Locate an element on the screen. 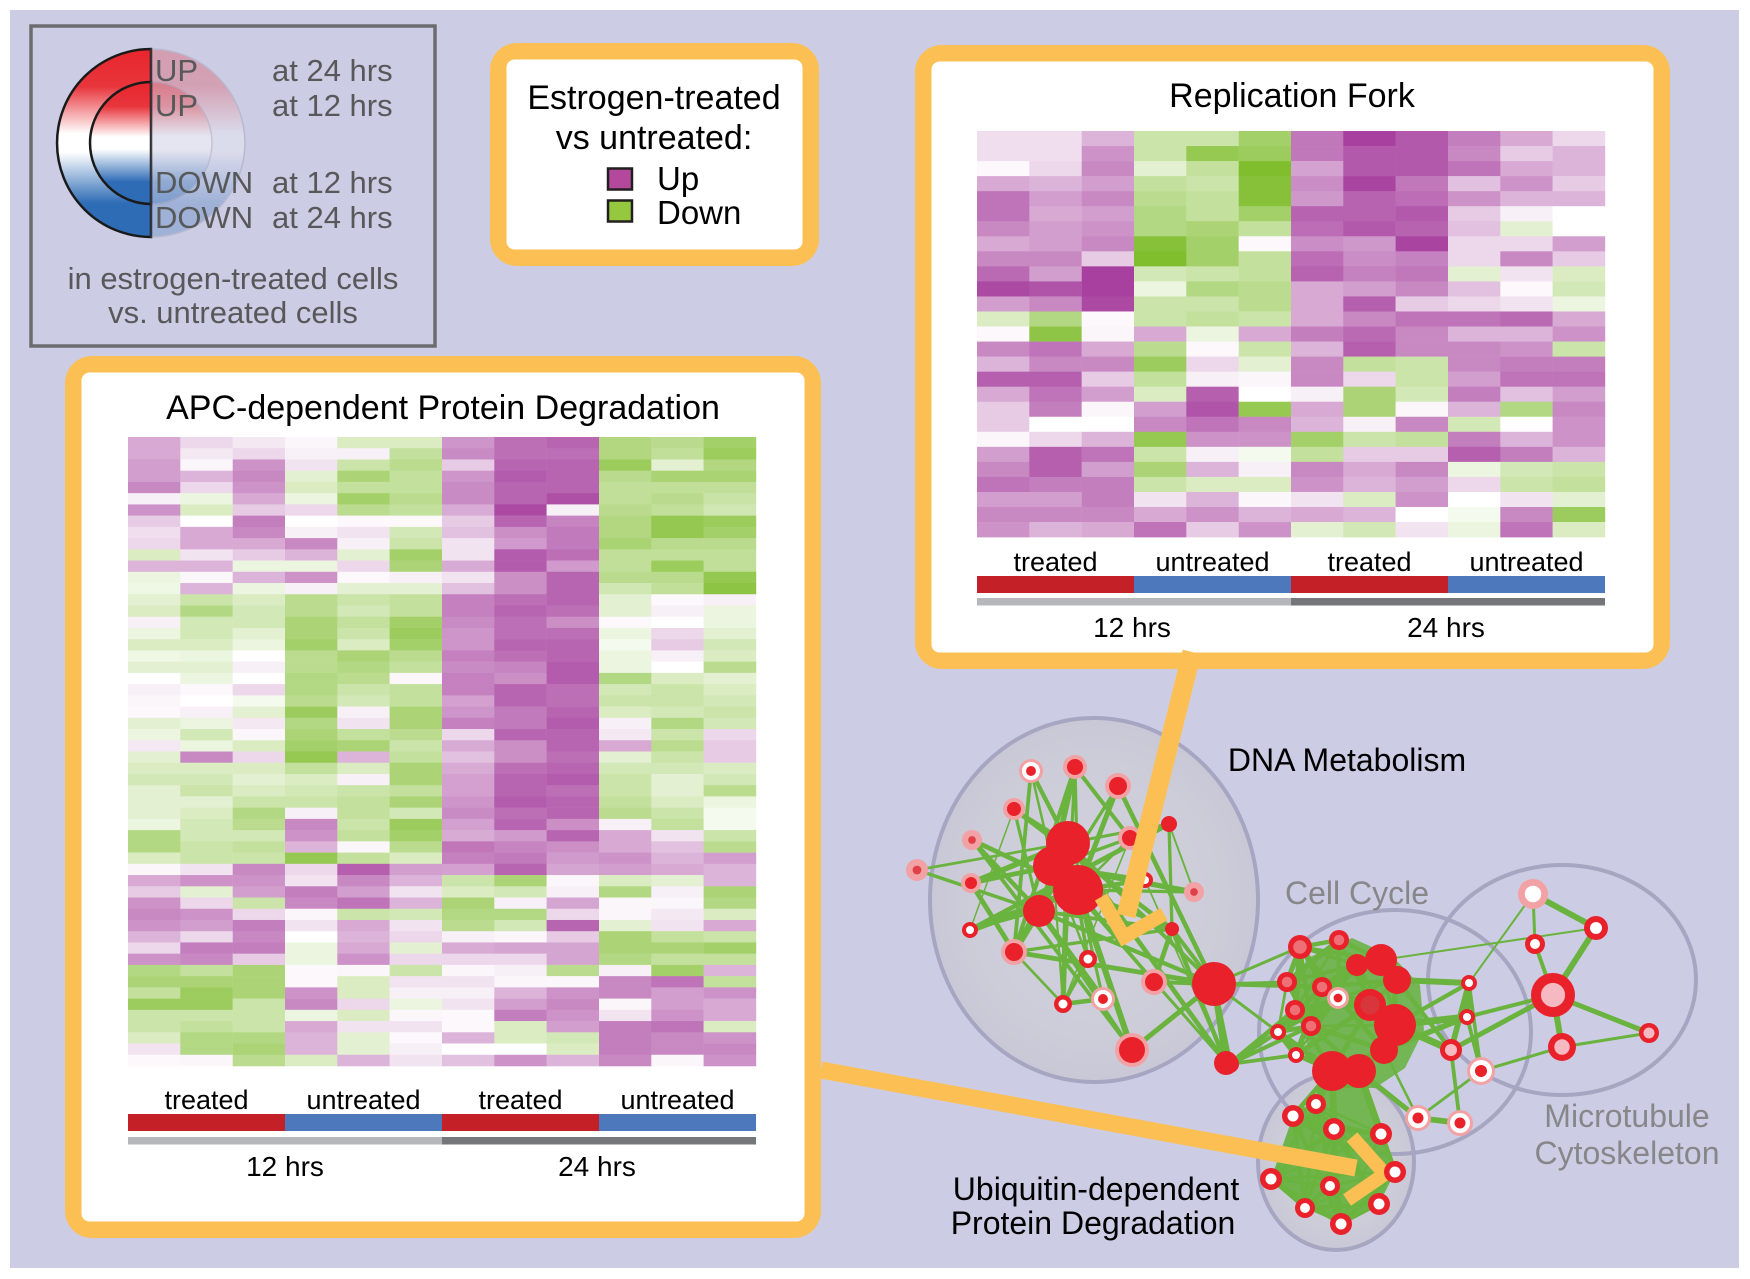  svg-text: Protein Degradation is located at coordinates (1093, 1223).